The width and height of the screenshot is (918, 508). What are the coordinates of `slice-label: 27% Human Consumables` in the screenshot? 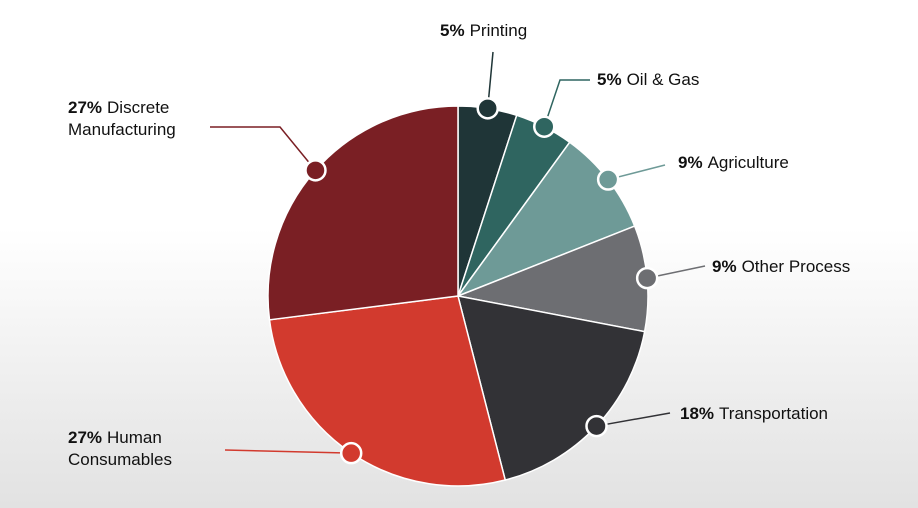 It's located at (143, 449).